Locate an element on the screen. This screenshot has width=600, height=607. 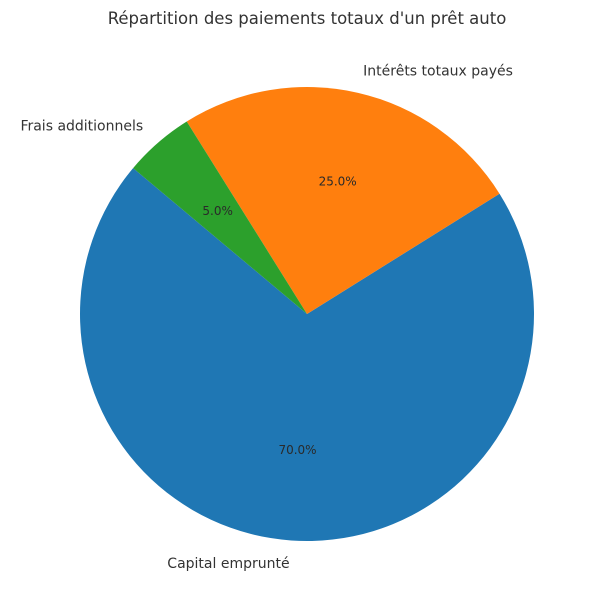
percent-label-frais-additionnels: 5.0% is located at coordinates (217, 211).